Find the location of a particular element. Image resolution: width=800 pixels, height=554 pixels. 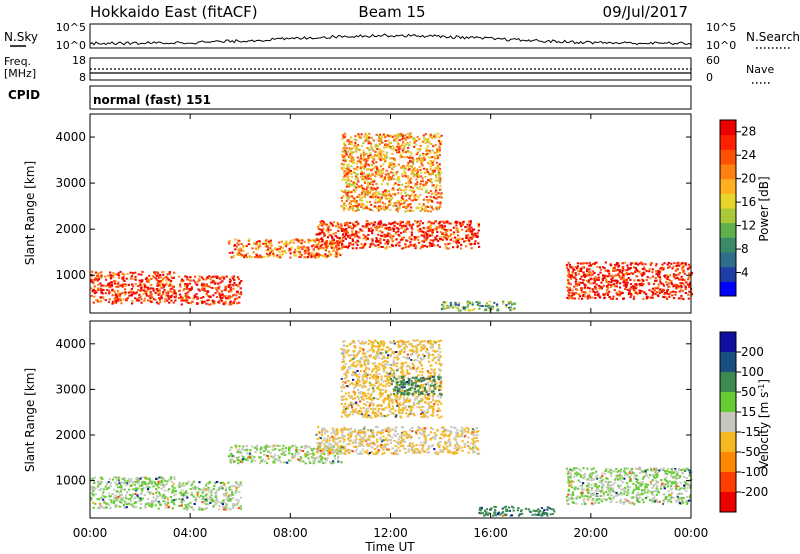

freq-tick-bottom: 8 is located at coordinates (82, 77).